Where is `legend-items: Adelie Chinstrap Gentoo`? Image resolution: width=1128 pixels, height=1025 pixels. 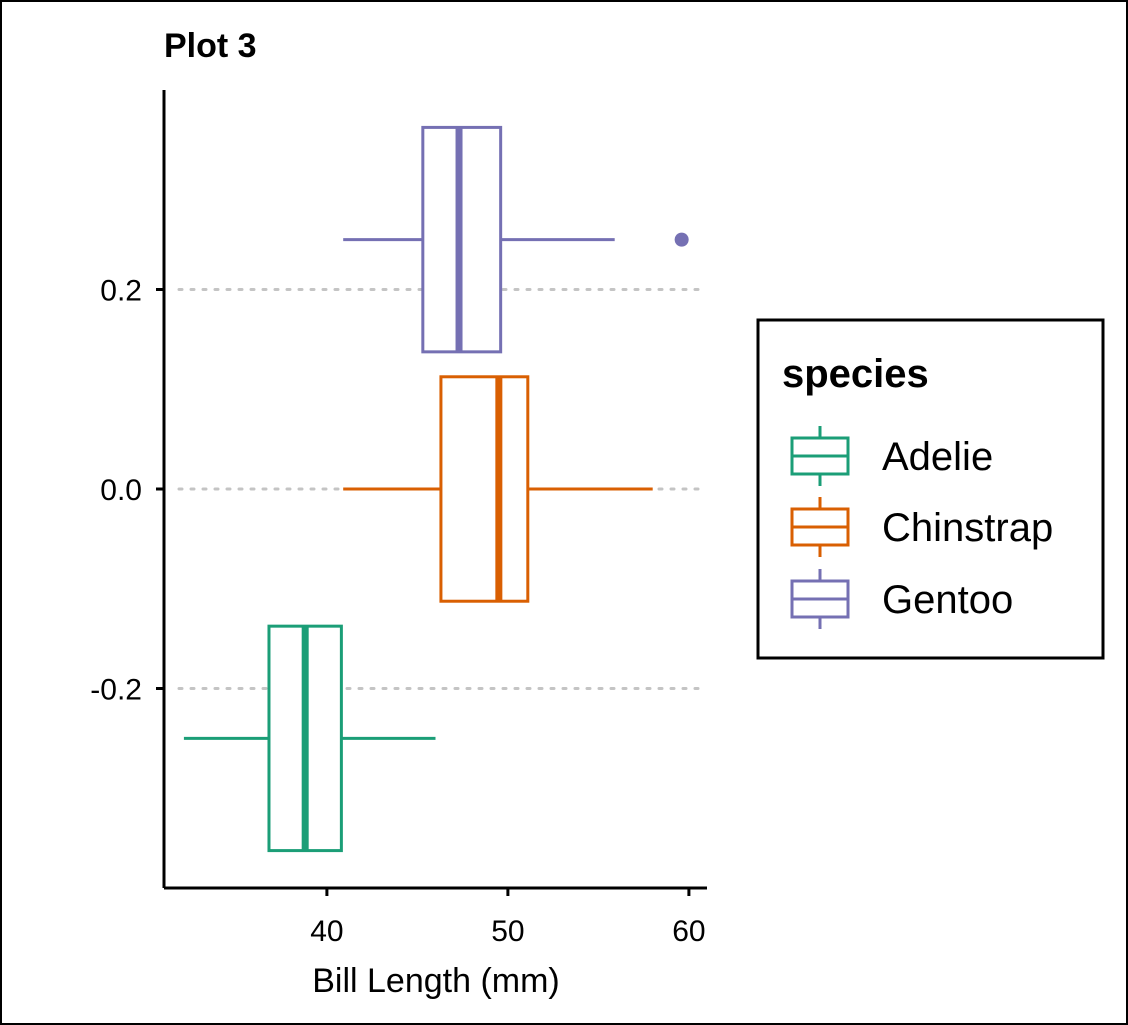 legend-items: Adelie Chinstrap Gentoo is located at coordinates (921, 527).